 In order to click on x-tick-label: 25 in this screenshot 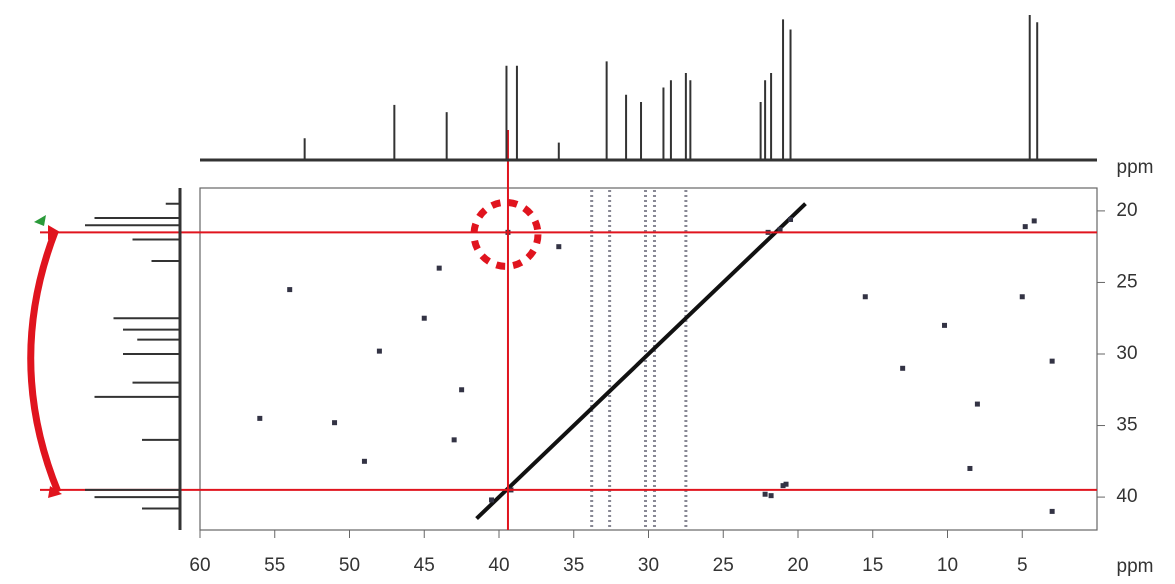, I will do `click(723, 565)`.